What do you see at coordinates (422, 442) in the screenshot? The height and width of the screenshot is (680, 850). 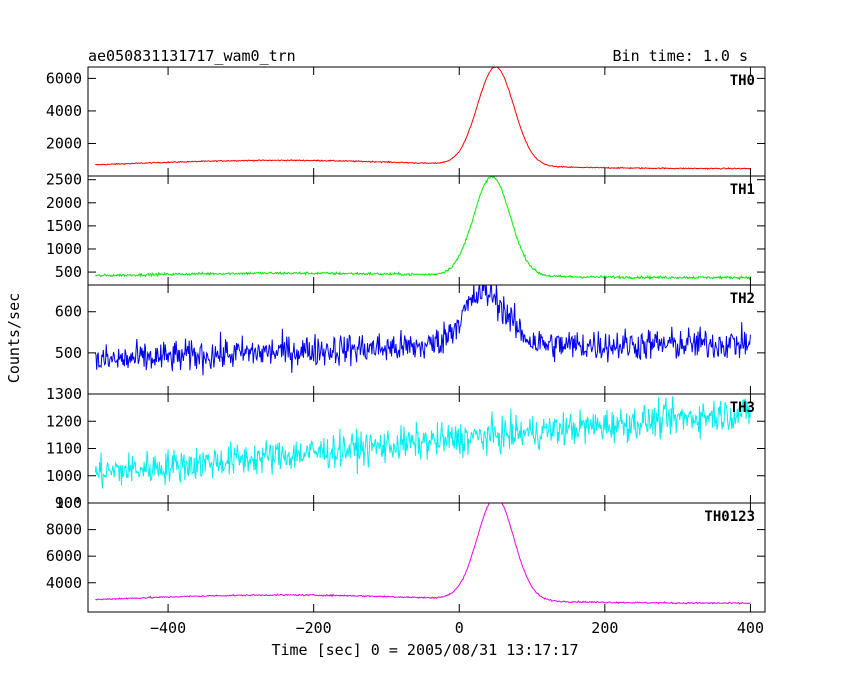 I see `series-th3` at bounding box center [422, 442].